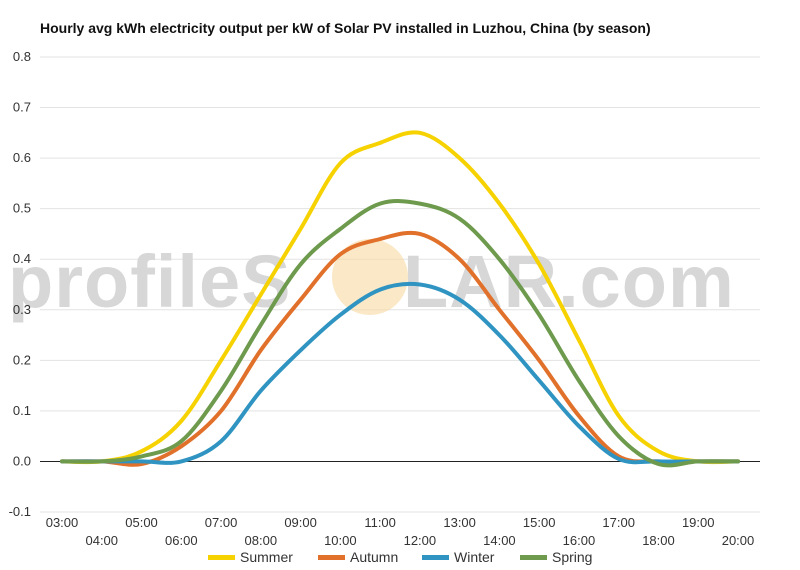 This screenshot has height=570, width=800. Describe the element at coordinates (22, 107) in the screenshot. I see `y-tick-label: 0.7` at that location.